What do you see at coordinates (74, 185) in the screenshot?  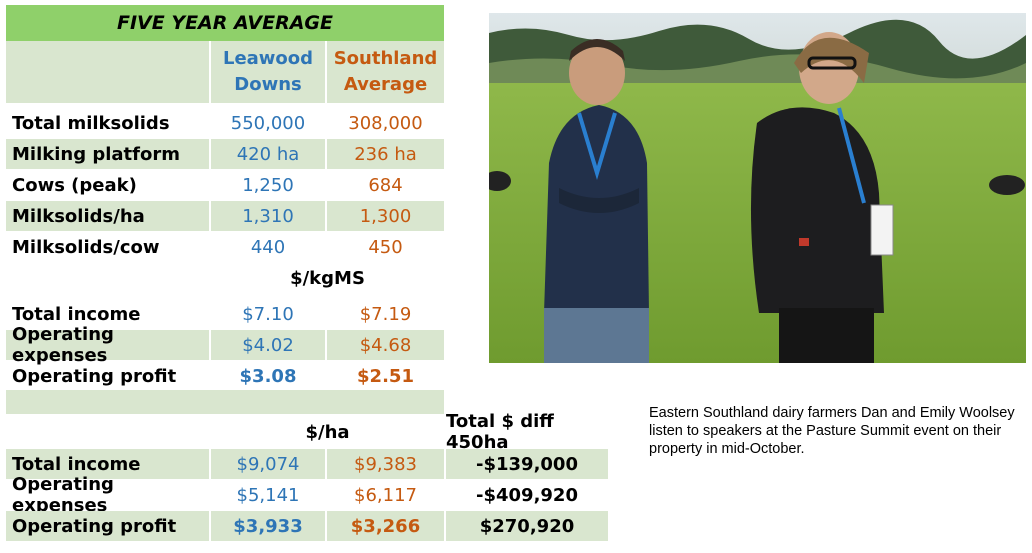 I see `row-label: Cows (peak)` at bounding box center [74, 185].